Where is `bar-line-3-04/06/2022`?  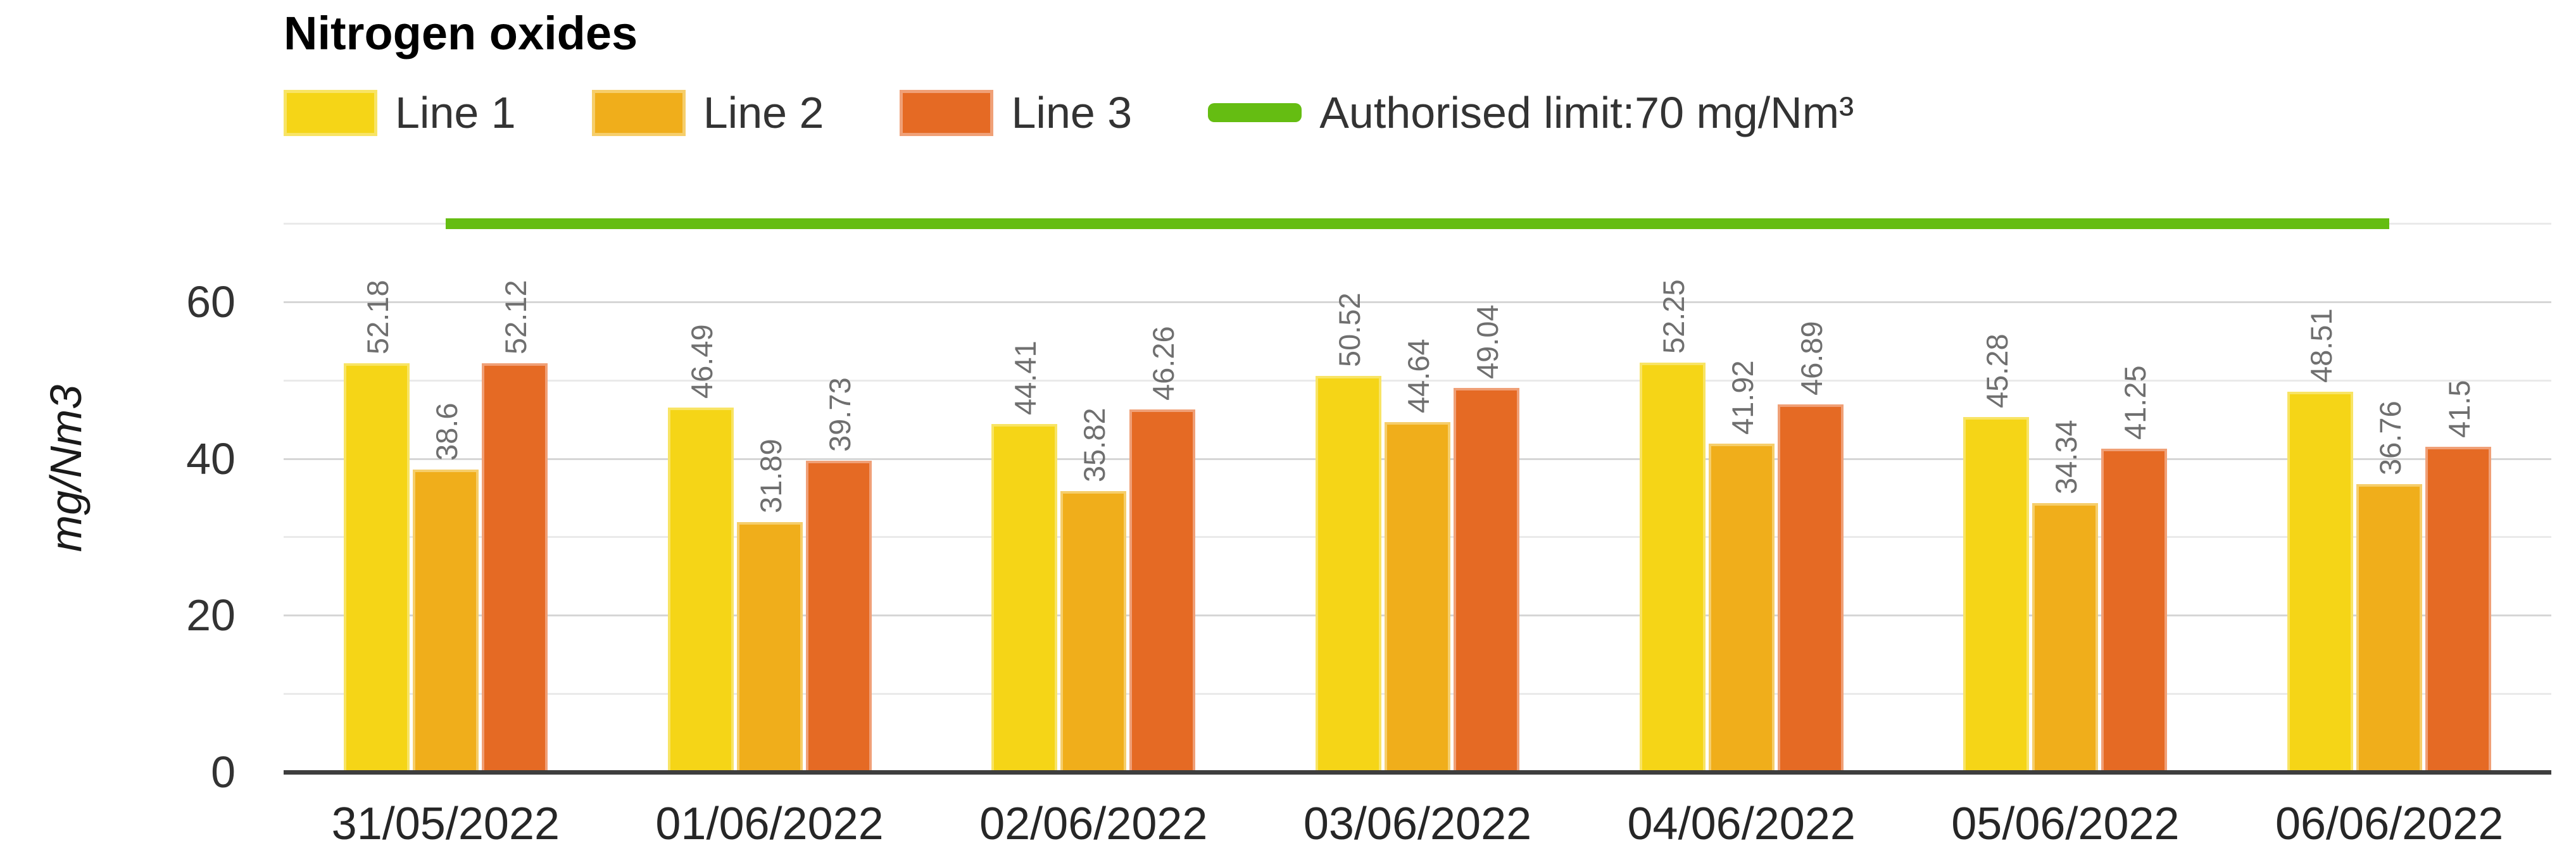 bar-line-3-04/06/2022 is located at coordinates (1811, 588).